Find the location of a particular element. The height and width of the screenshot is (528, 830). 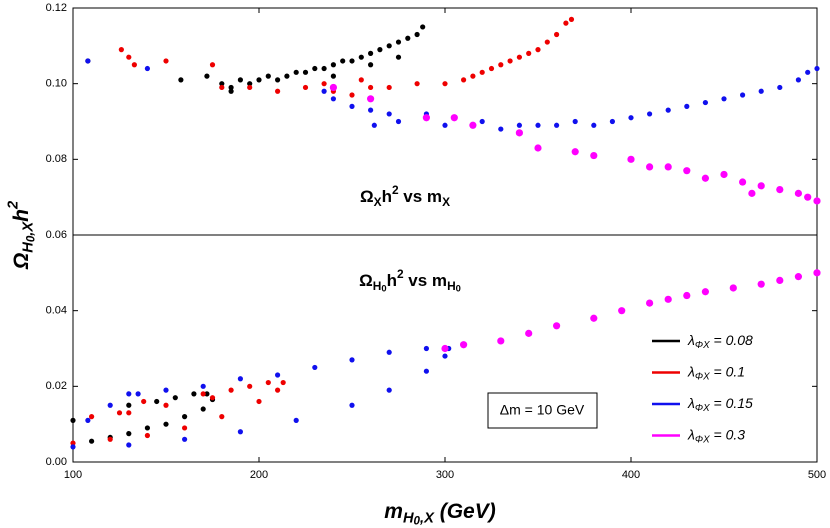

y-tick-label: 0.12 is located at coordinates (56, 8).